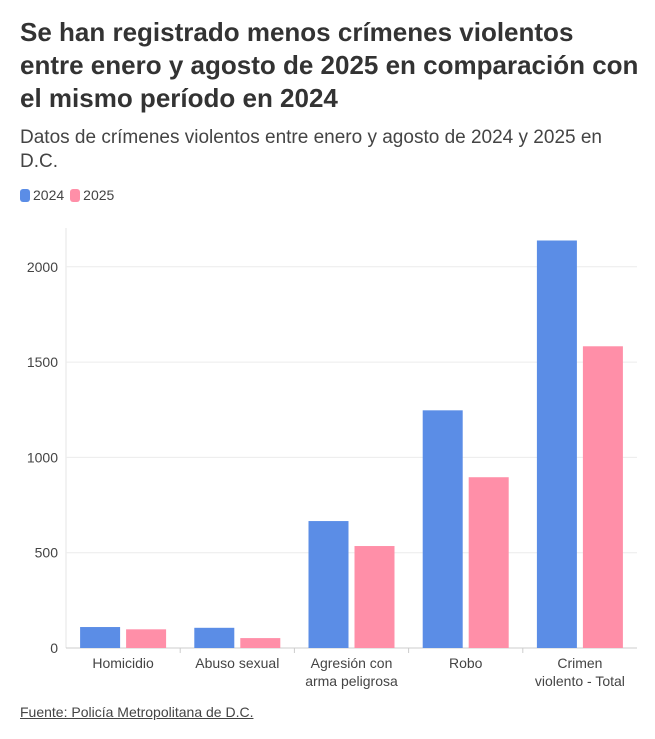  I want to click on legend-label: 2024, so click(49, 195).